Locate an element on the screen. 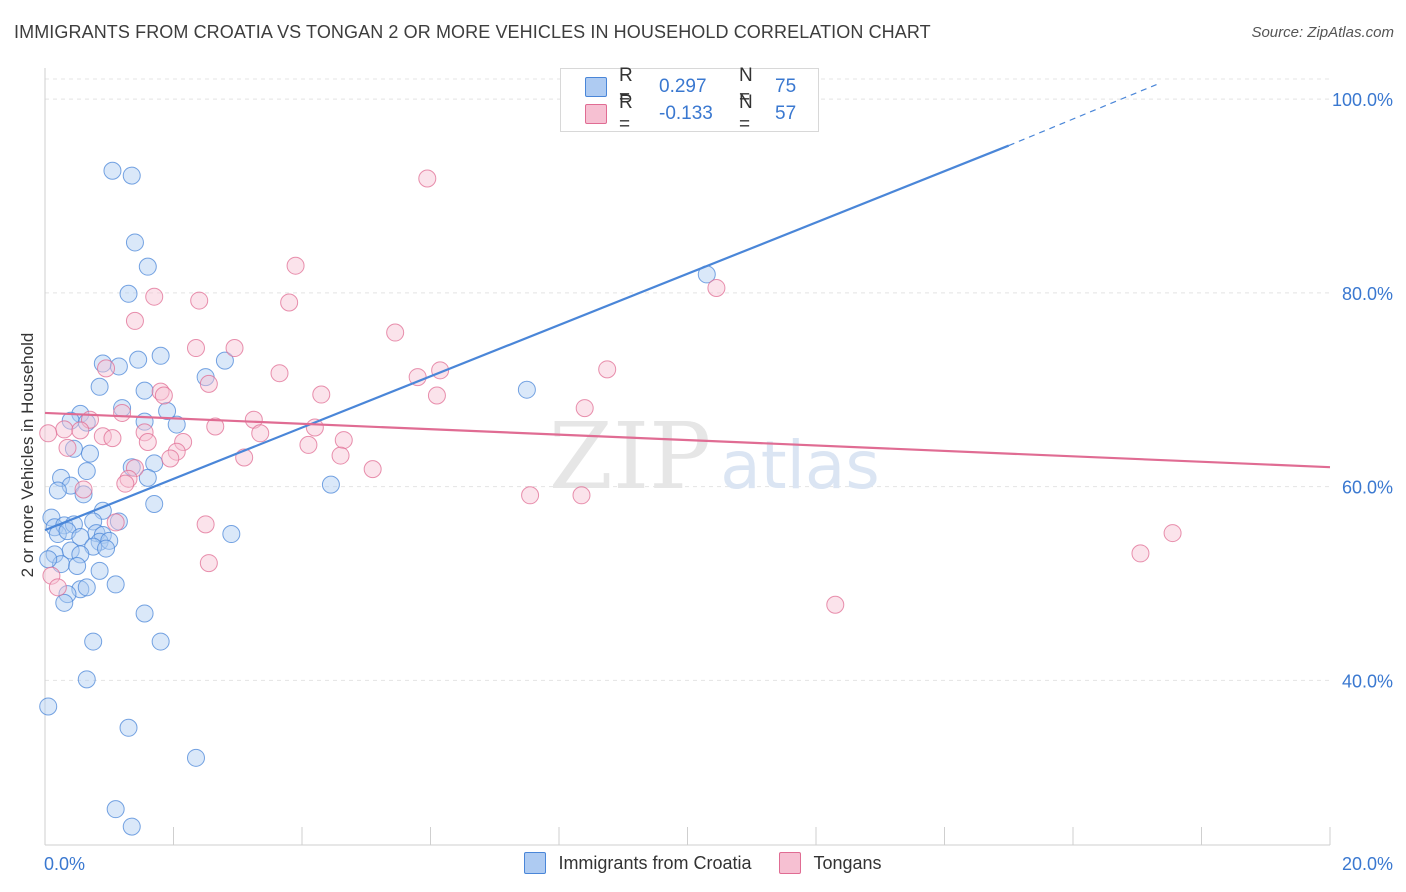  legend-r-label: R = is located at coordinates (626, 86).